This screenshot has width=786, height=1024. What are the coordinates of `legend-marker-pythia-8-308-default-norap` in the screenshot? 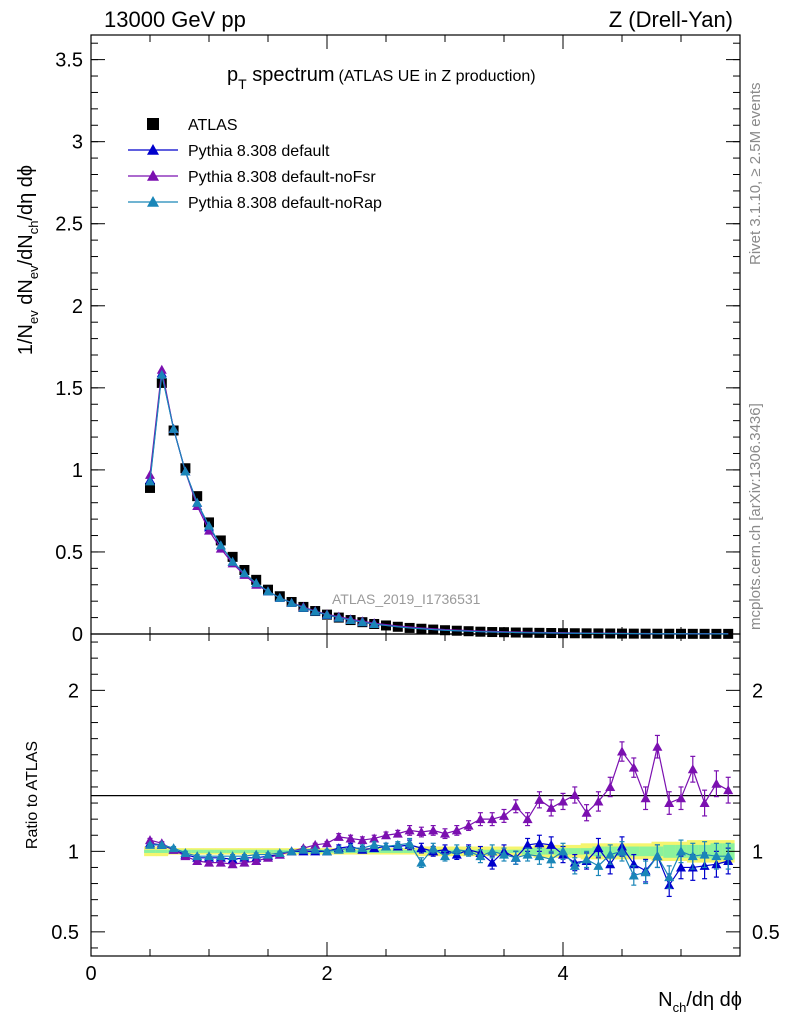 It's located at (153, 201).